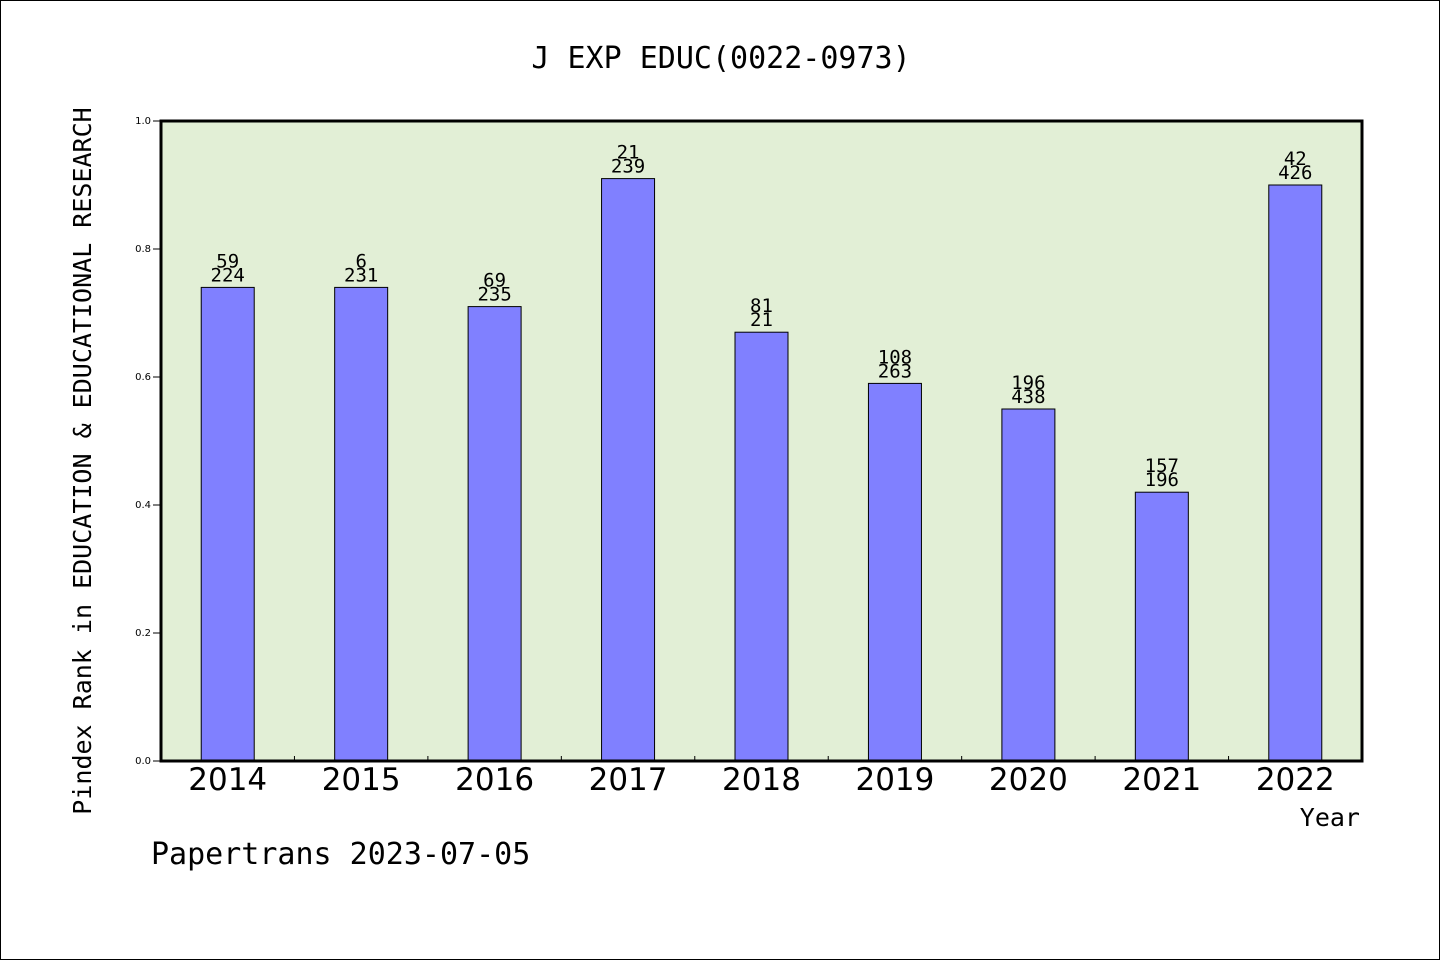 This screenshot has width=1440, height=961. Describe the element at coordinates (494, 534) in the screenshot. I see `bar-2016` at that location.